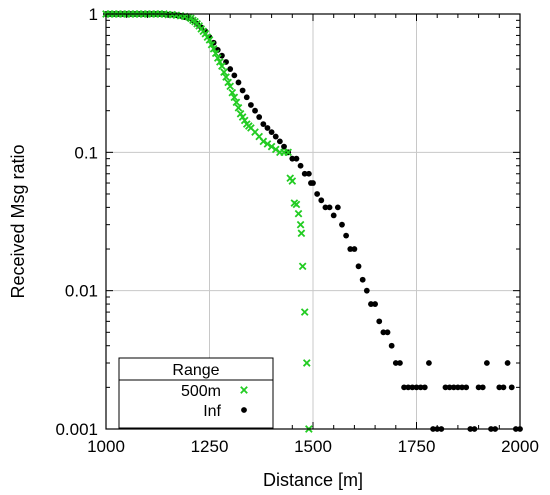 The image size is (550, 495). What do you see at coordinates (106, 446) in the screenshot?
I see `x-tick-label: 1000` at bounding box center [106, 446].